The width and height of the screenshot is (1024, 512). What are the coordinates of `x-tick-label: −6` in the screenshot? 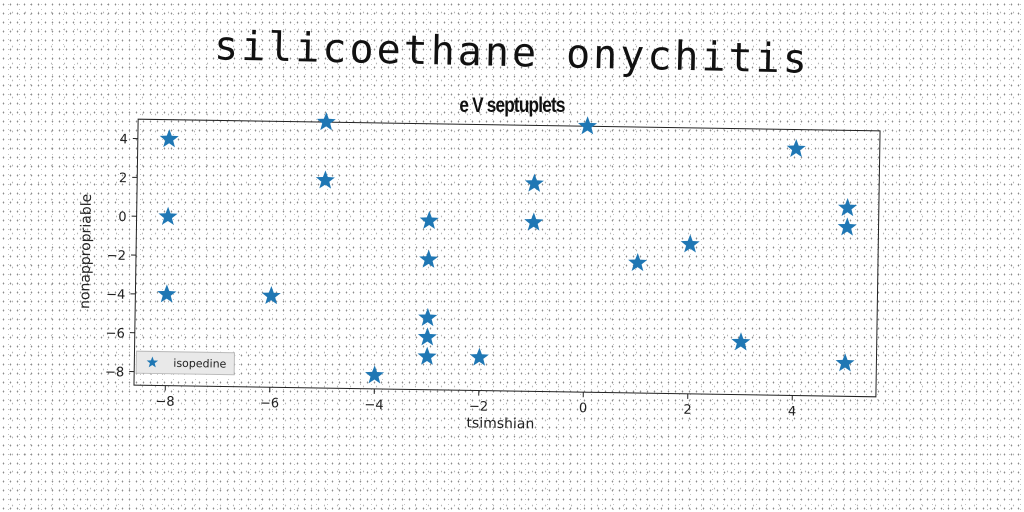 It's located at (269, 403).